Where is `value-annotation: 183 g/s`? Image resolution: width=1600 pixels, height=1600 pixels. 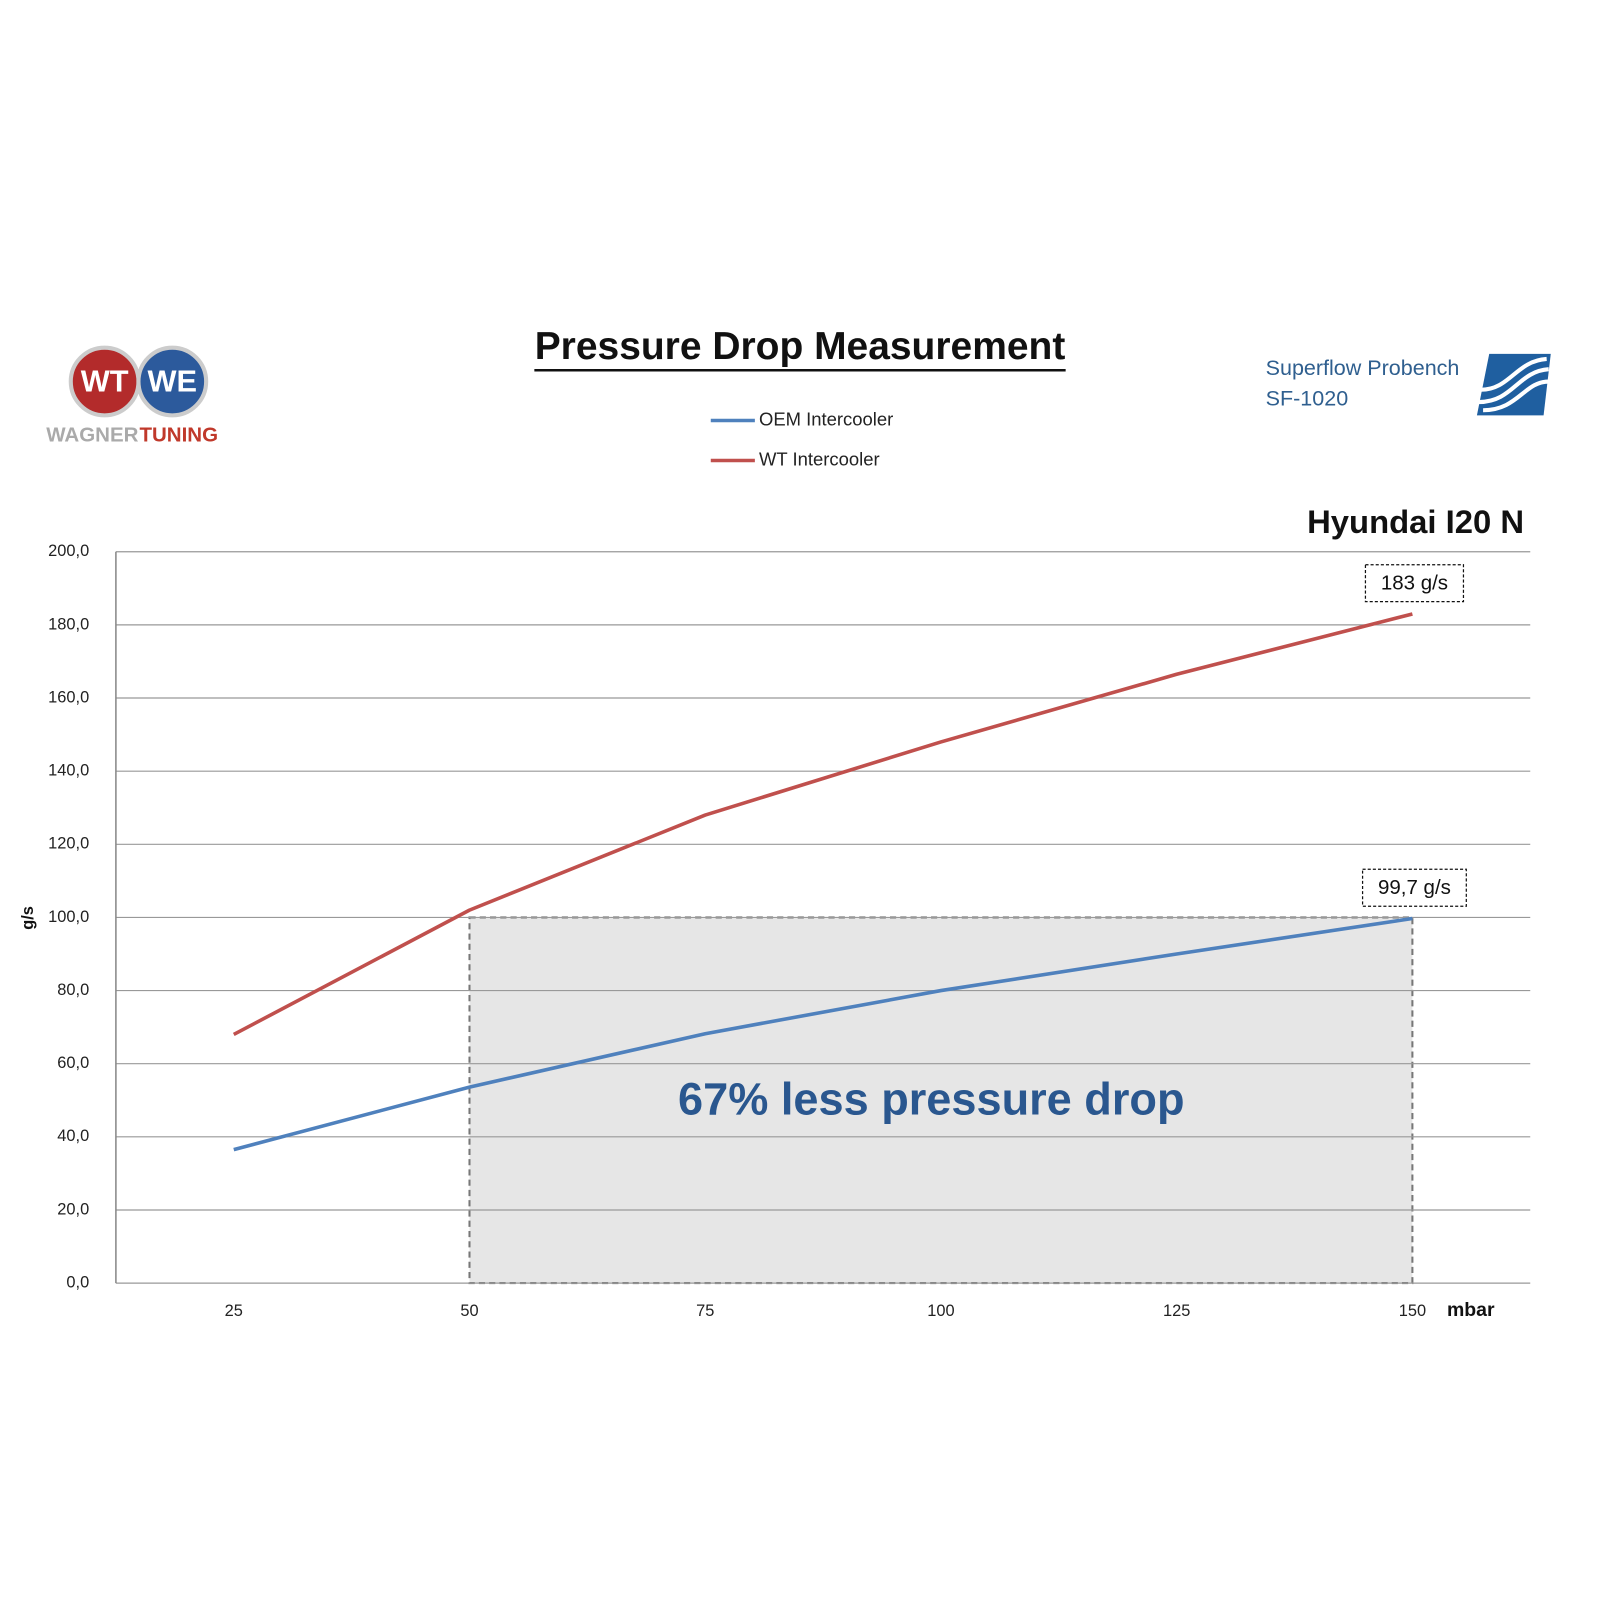
value-annotation: 183 g/s is located at coordinates (1414, 583).